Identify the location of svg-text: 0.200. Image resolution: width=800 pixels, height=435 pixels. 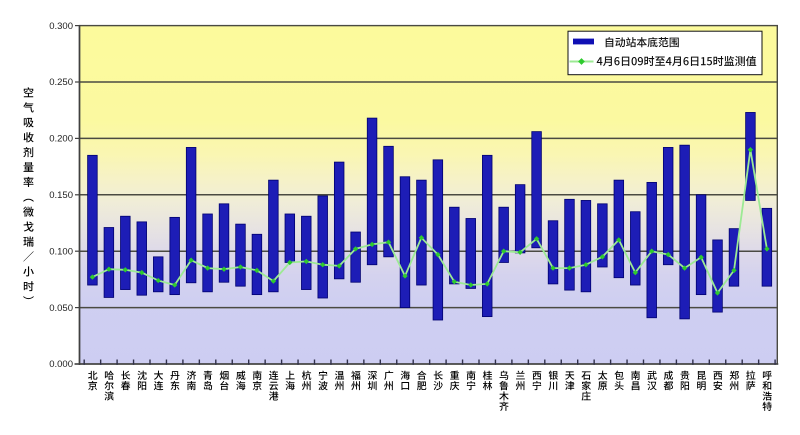
(61, 139).